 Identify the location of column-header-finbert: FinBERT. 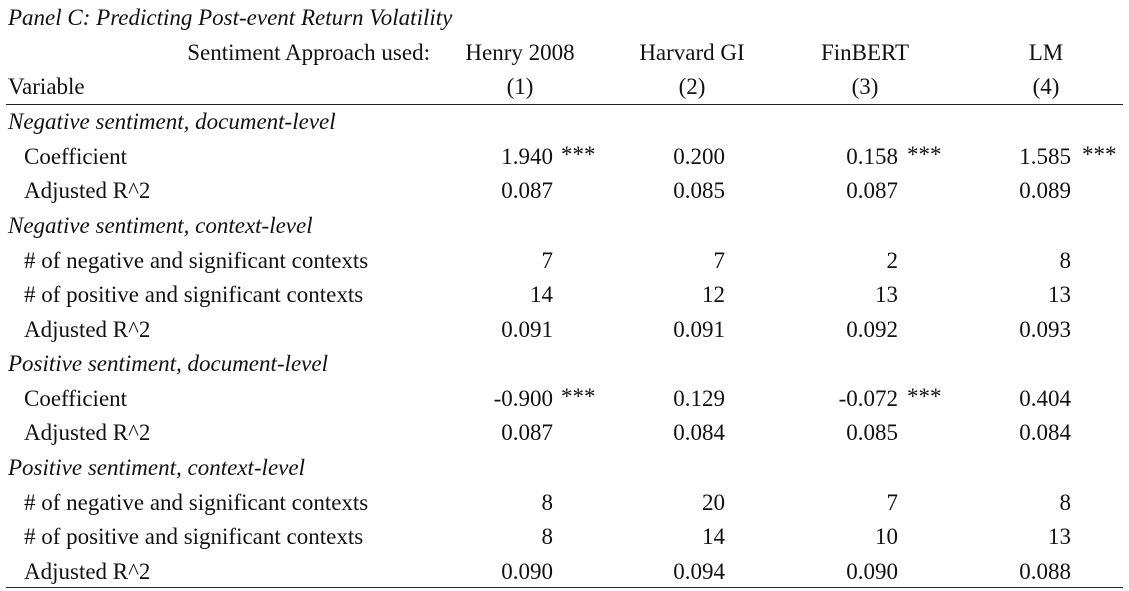
(865, 52).